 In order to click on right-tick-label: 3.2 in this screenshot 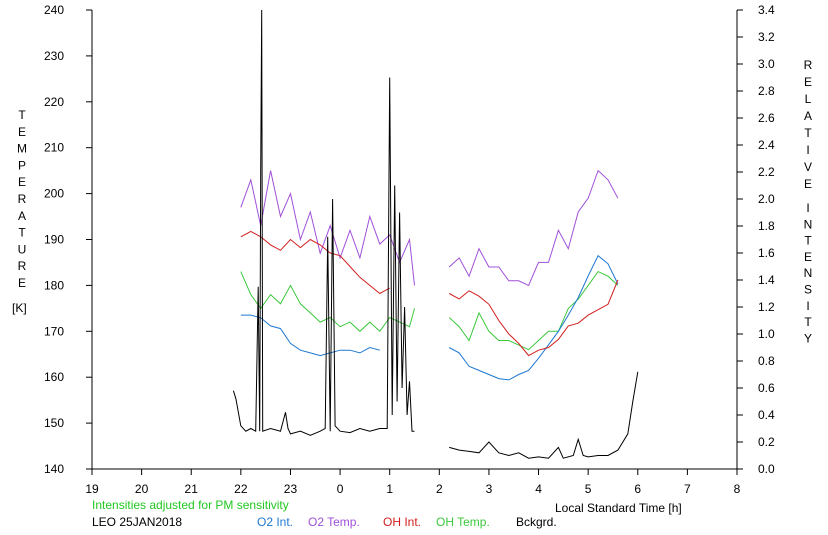, I will do `click(766, 37)`.